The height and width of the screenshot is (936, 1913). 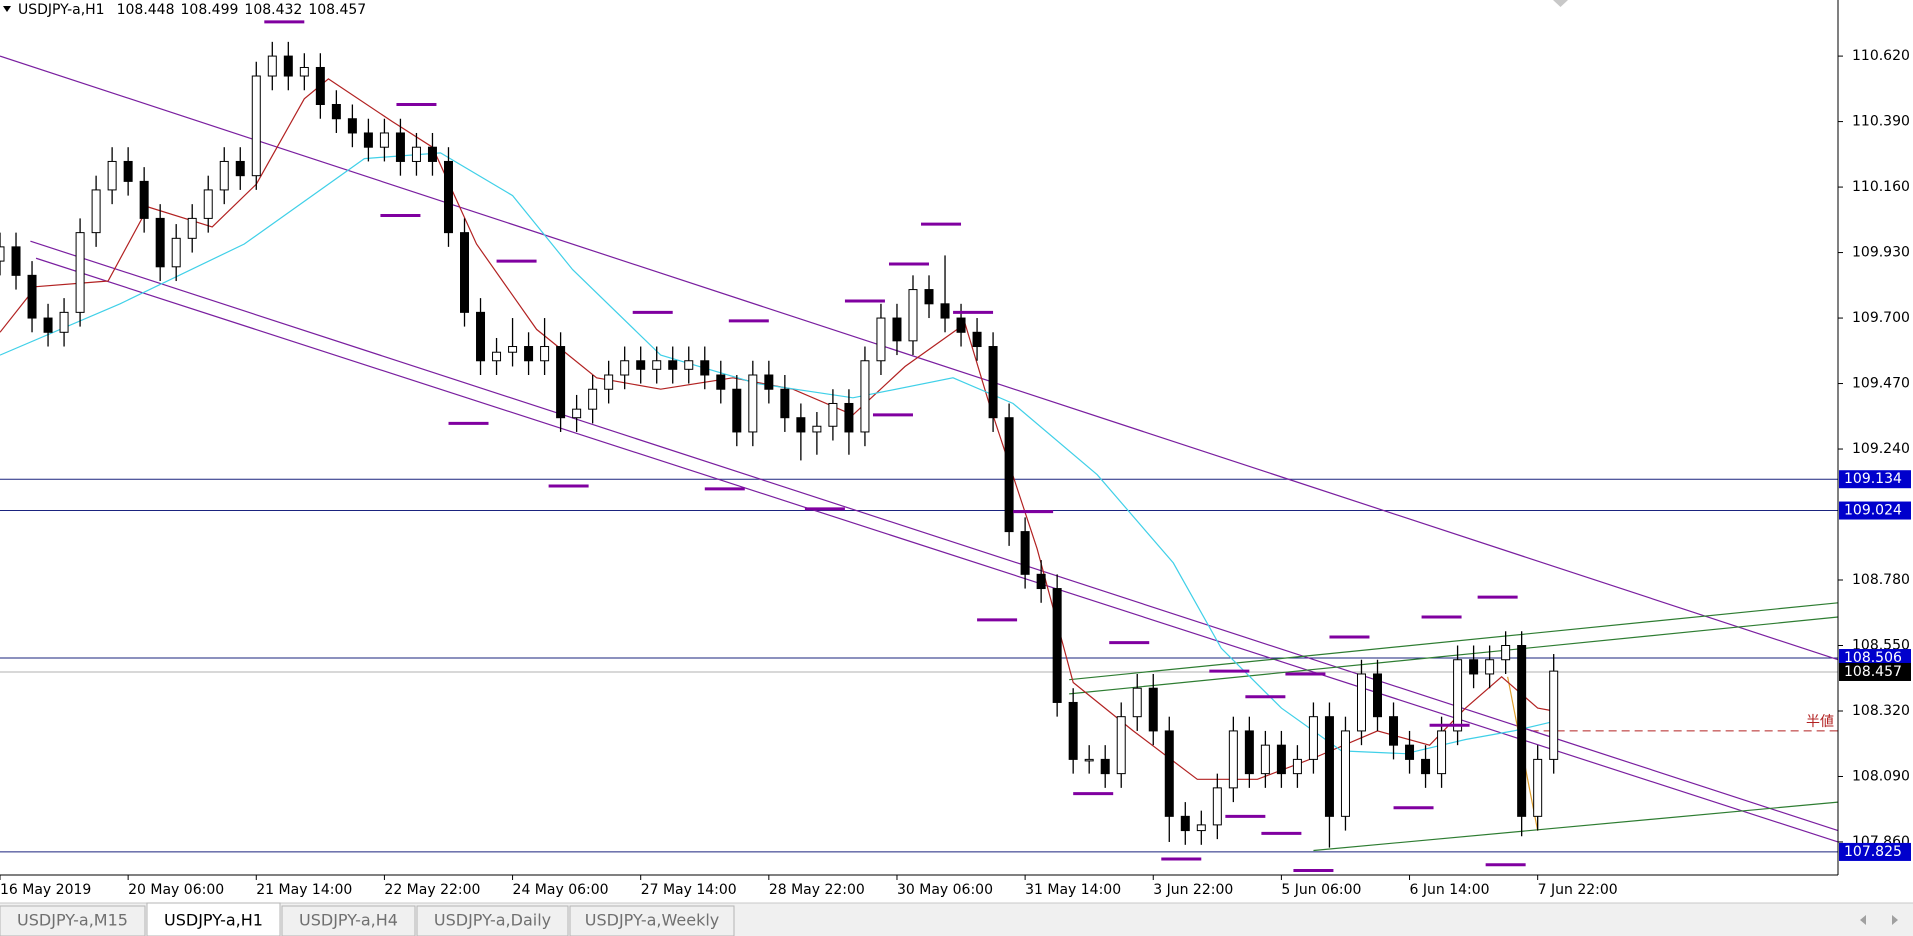 I want to click on x-tick-label: 21 May 14:00, so click(x=304, y=890).